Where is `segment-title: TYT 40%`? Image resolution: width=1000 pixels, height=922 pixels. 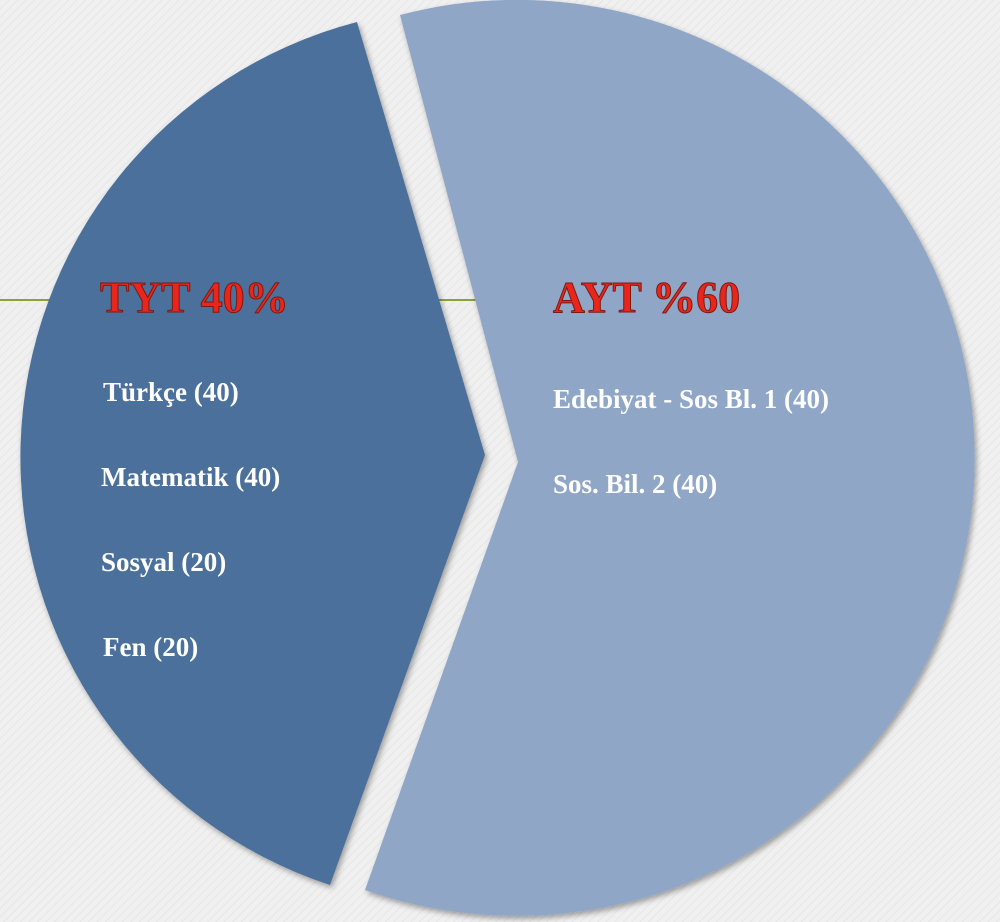 segment-title: TYT 40% is located at coordinates (194, 297).